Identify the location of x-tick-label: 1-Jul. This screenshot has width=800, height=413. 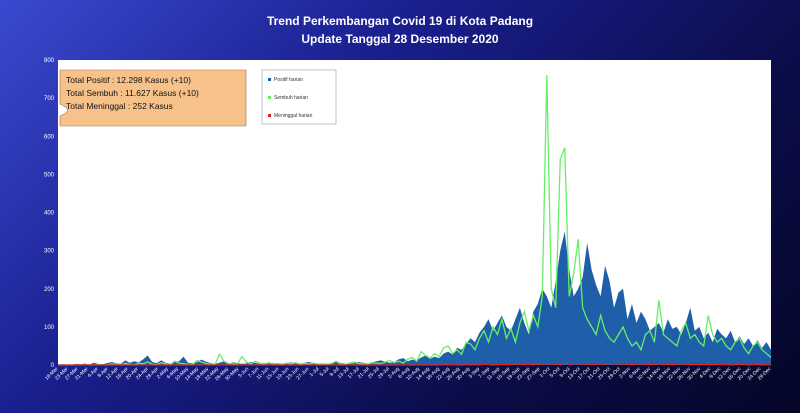
(315, 372).